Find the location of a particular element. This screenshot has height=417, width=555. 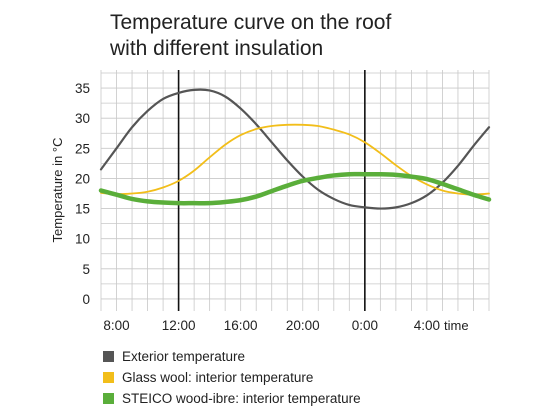

y-tick-label: 0 is located at coordinates (86, 299).